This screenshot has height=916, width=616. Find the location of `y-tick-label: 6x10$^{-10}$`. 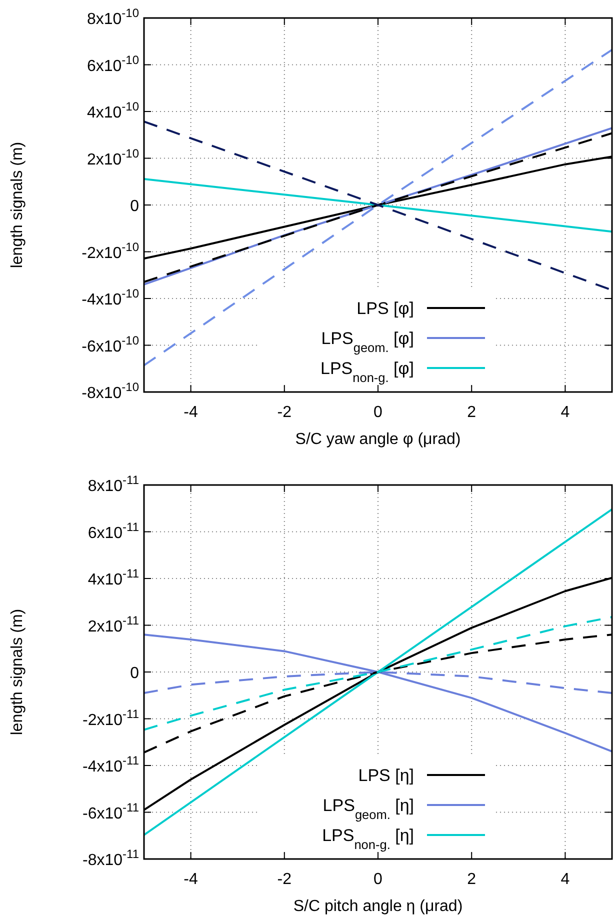

y-tick-label: 6x10$^{-10}$ is located at coordinates (113, 63).